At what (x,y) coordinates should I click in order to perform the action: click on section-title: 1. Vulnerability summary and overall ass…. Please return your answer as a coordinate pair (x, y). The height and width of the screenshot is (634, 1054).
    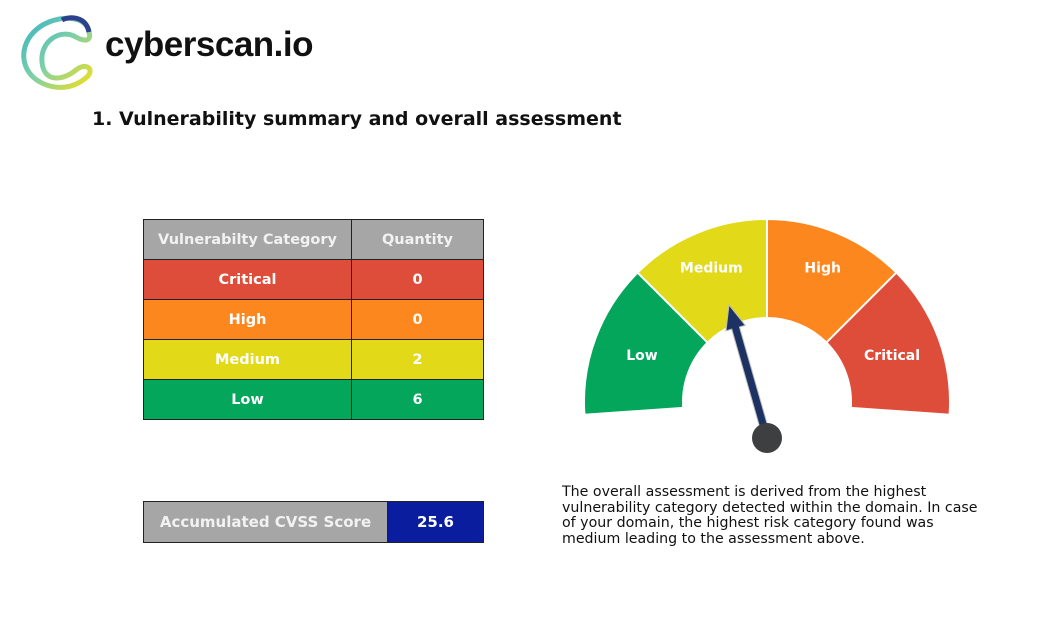
    Looking at the image, I should click on (357, 119).